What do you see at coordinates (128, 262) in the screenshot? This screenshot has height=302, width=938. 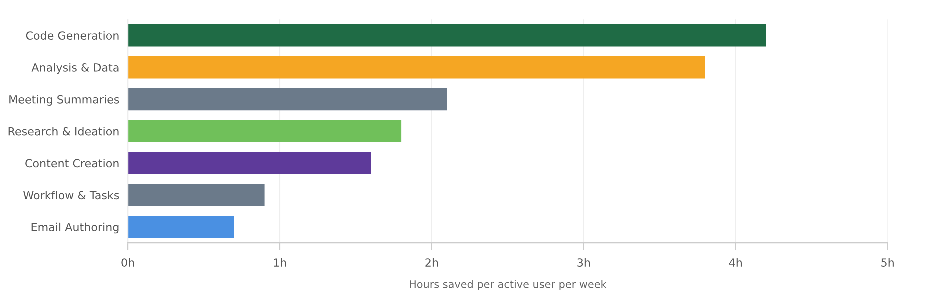 I see `x-tick-label: 0h` at bounding box center [128, 262].